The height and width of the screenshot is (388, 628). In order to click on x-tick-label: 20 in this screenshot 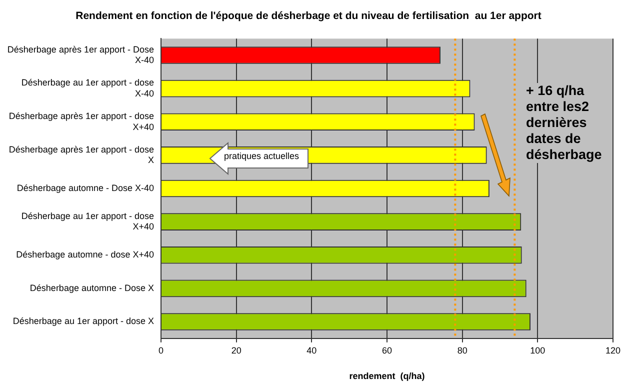, I will do `click(236, 350)`.